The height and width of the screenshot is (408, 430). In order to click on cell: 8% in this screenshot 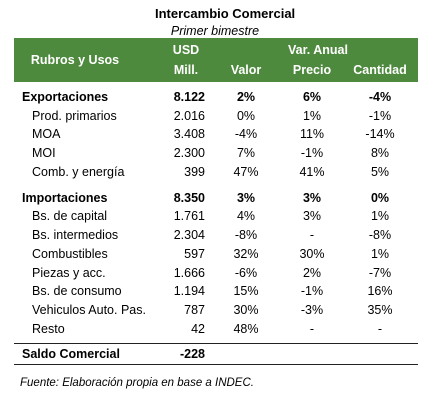, I will do `click(380, 153)`.